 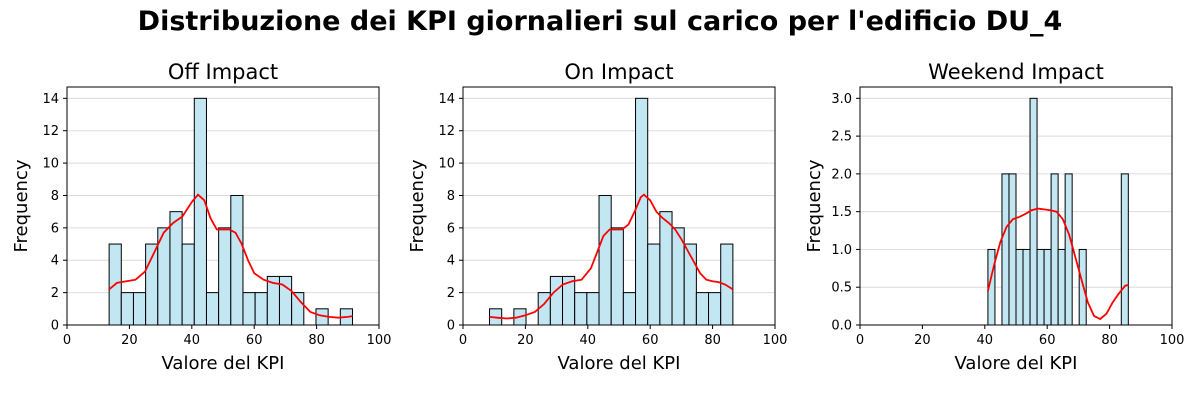 I want to click on panel-title: Weekend Impact, so click(x=1016, y=72).